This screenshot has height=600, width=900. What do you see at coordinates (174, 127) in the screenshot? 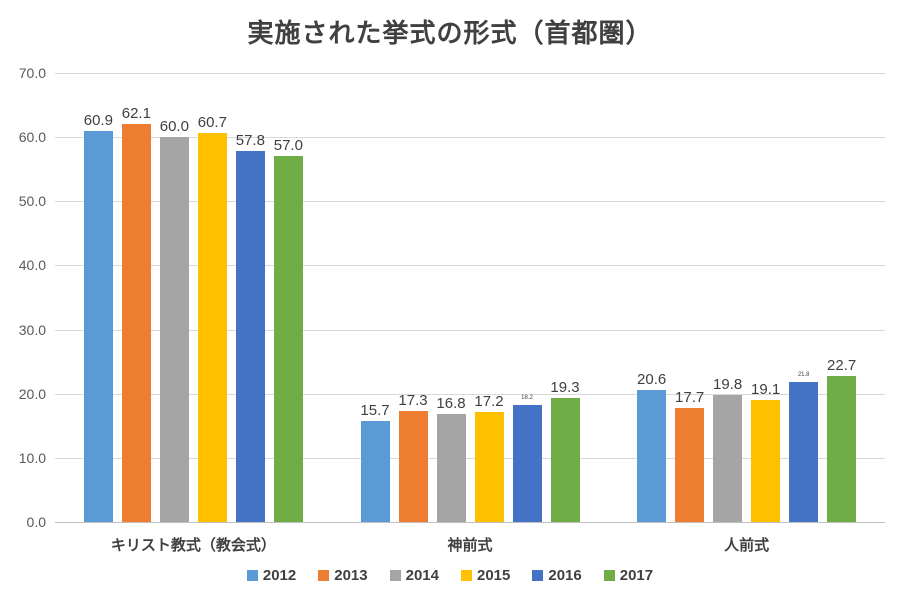
I see `bar-value-label: 60.0` at bounding box center [174, 127].